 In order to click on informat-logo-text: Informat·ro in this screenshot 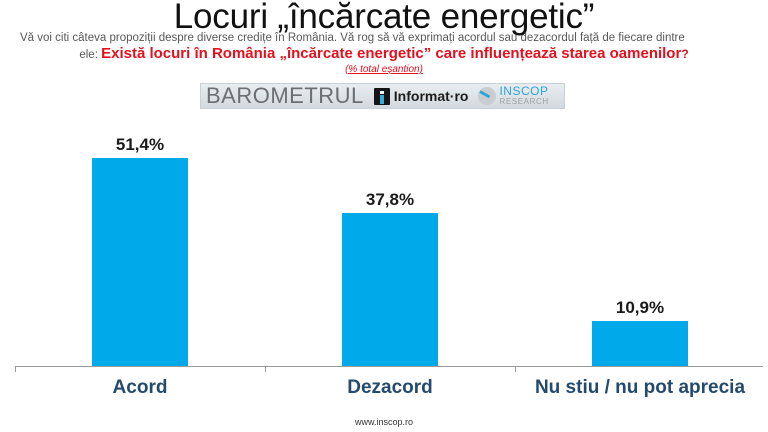, I will do `click(431, 96)`.